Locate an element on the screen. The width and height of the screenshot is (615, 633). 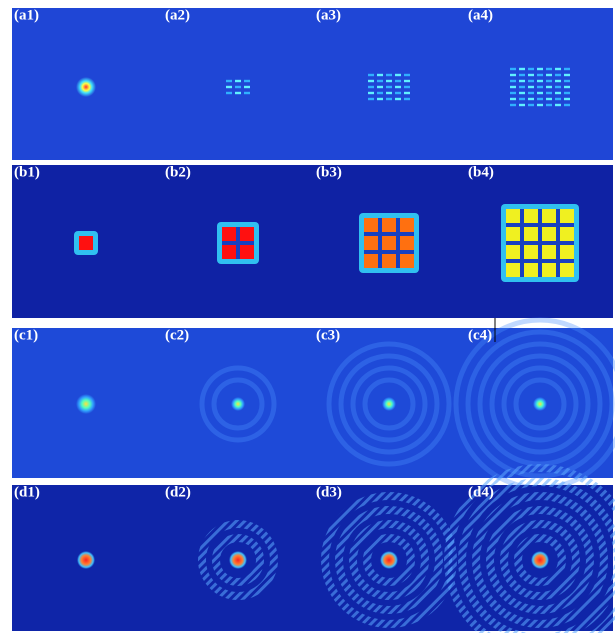
panel-label: (d4) is located at coordinates (481, 493).